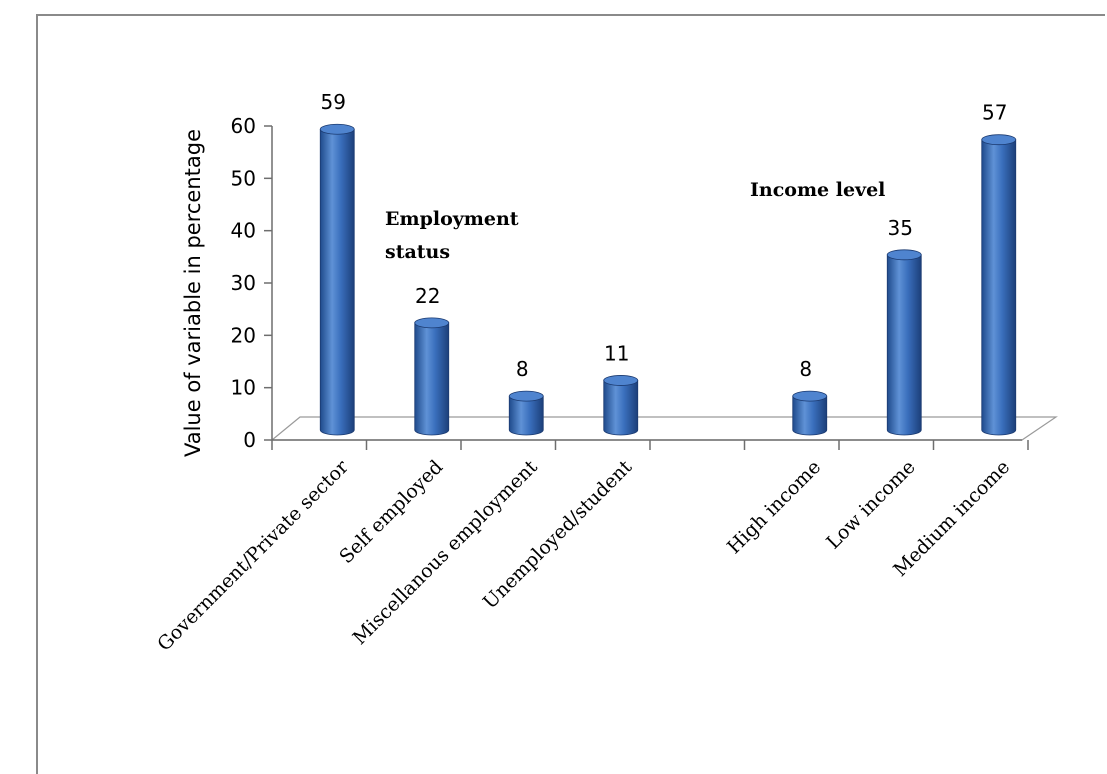 This screenshot has height=774, width=1107. Describe the element at coordinates (871, 505) in the screenshot. I see `x-tick-label: Low income` at that location.